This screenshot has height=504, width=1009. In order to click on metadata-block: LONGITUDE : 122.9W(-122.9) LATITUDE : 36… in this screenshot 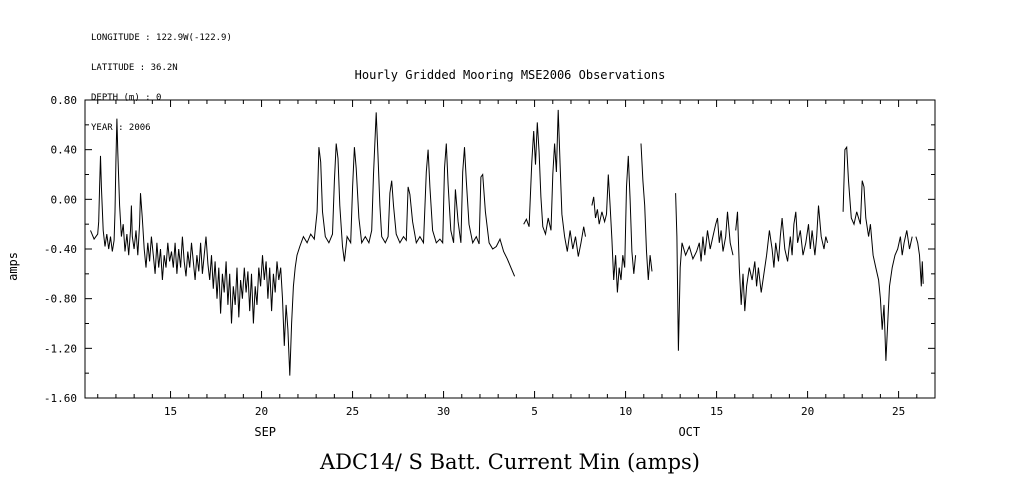, I will do `click(161, 83)`.